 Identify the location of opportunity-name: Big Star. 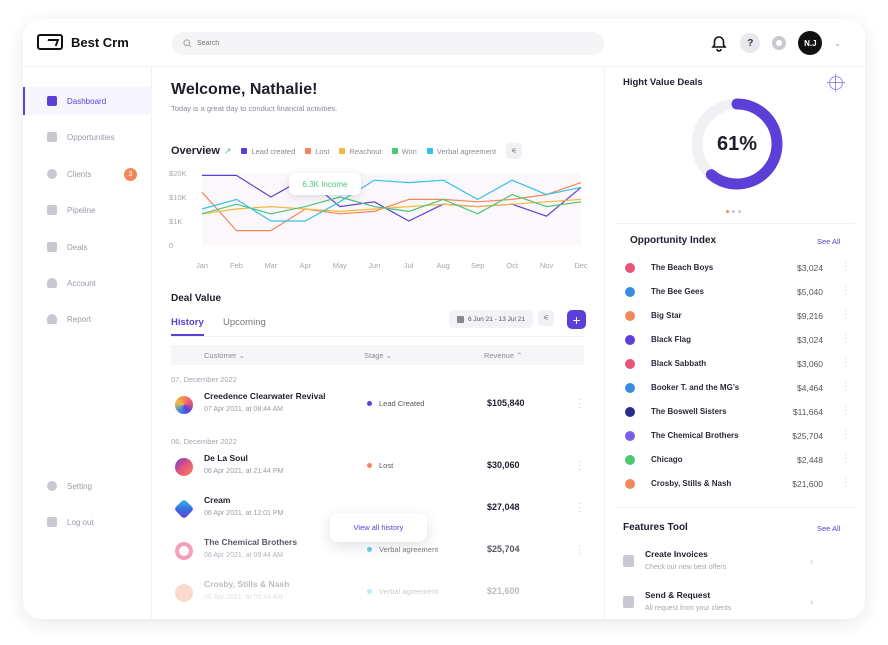
(666, 315).